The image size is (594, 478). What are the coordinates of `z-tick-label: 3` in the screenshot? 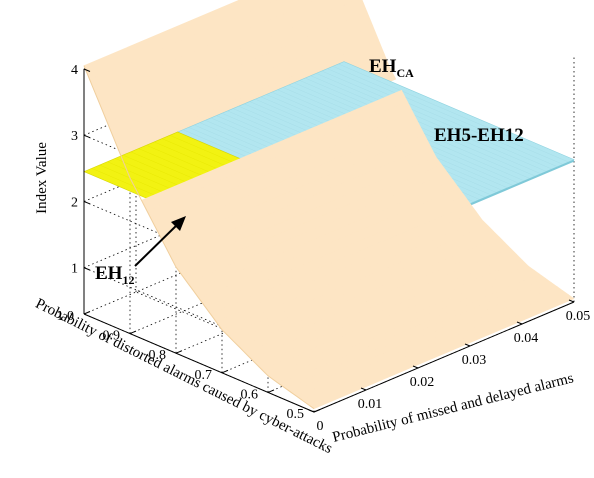 It's located at (74, 136).